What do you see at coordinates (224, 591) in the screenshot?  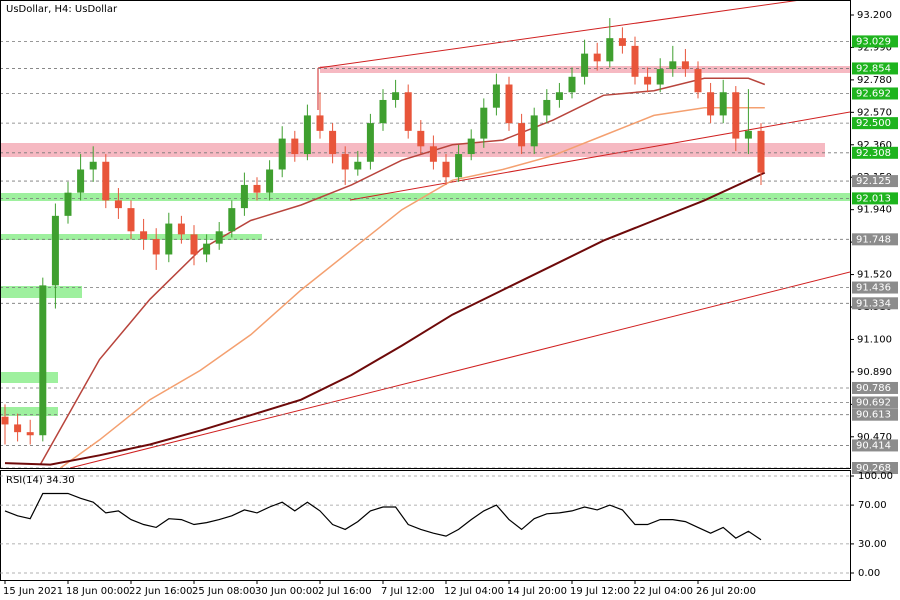 I see `x-tick-label: 25 Jun 08:00` at bounding box center [224, 591].